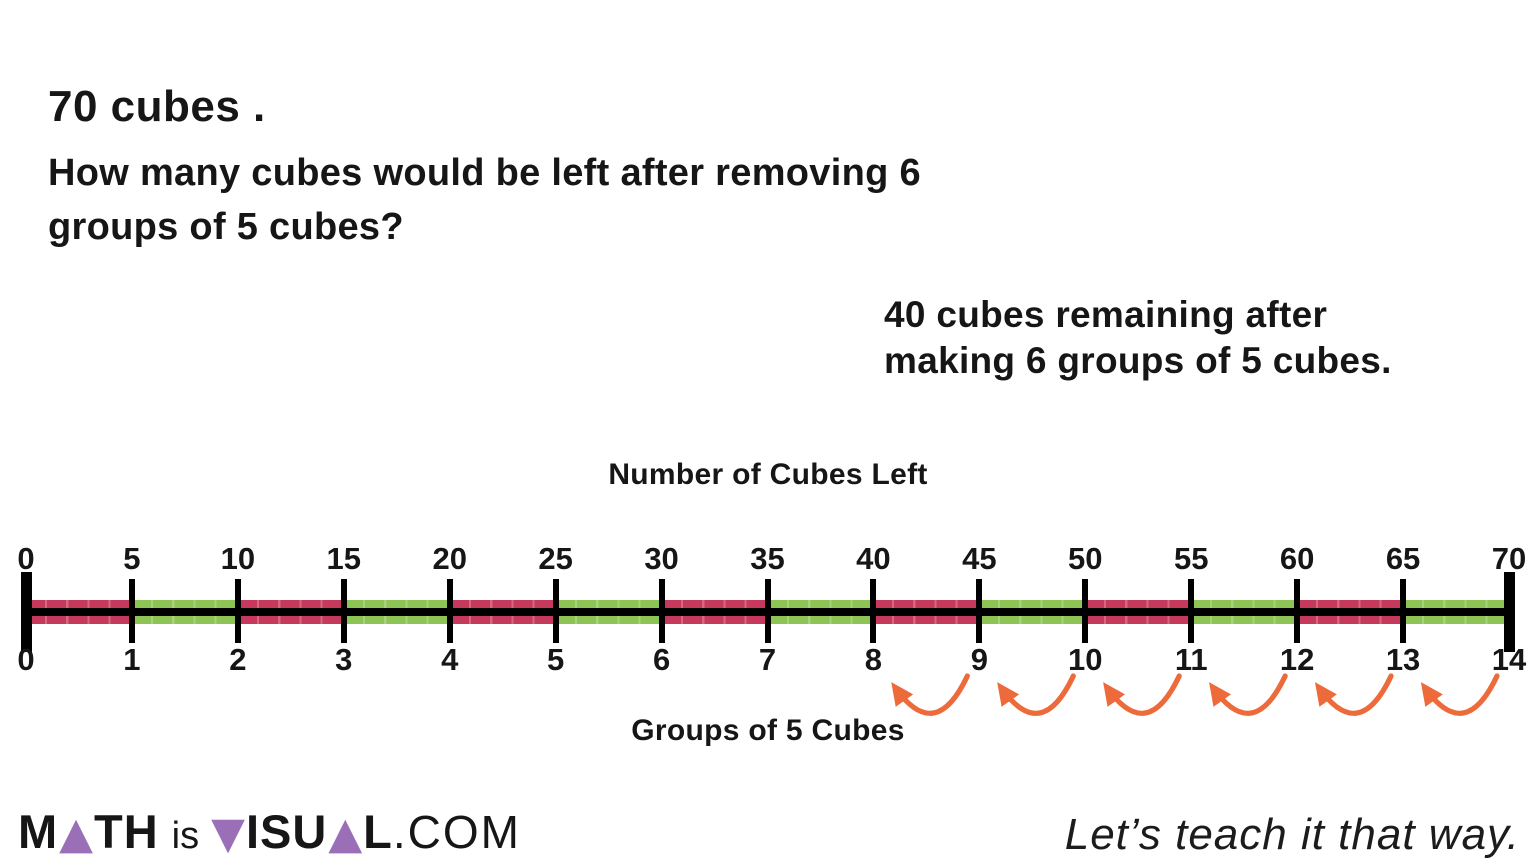  I want to click on cubes-tick-label: 0, so click(26, 558).